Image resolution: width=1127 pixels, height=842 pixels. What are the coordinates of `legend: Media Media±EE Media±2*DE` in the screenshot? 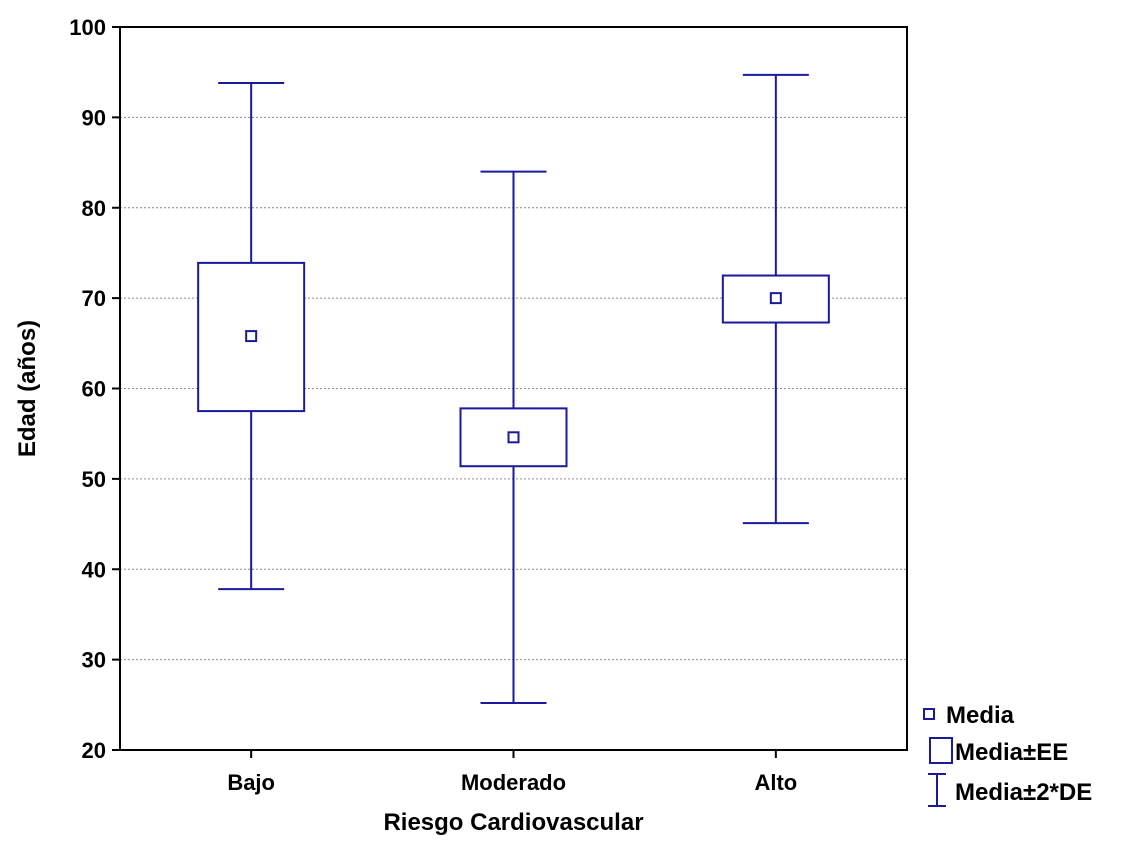 It's located at (1007, 754).